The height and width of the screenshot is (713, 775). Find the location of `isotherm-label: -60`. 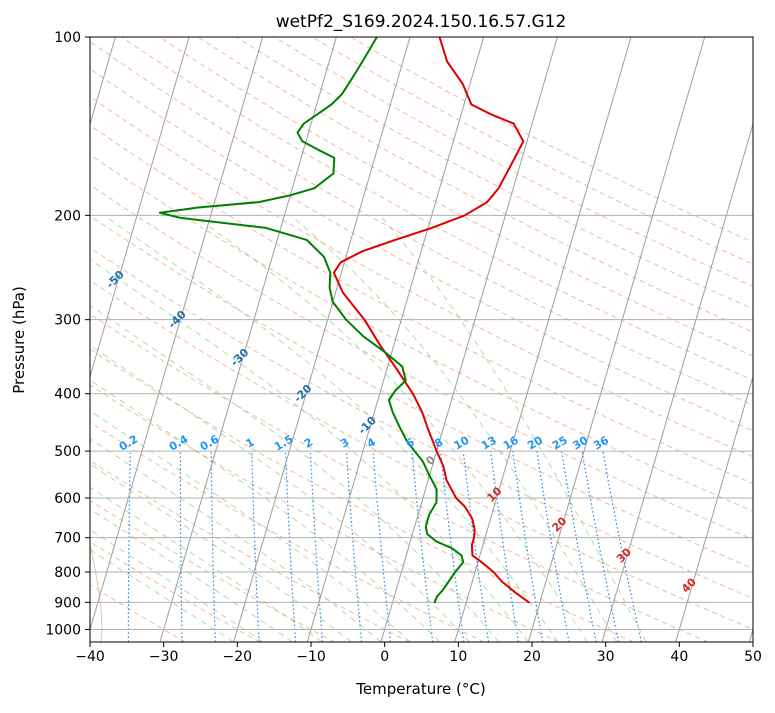

isotherm-label: -60 is located at coordinates (54, 235).